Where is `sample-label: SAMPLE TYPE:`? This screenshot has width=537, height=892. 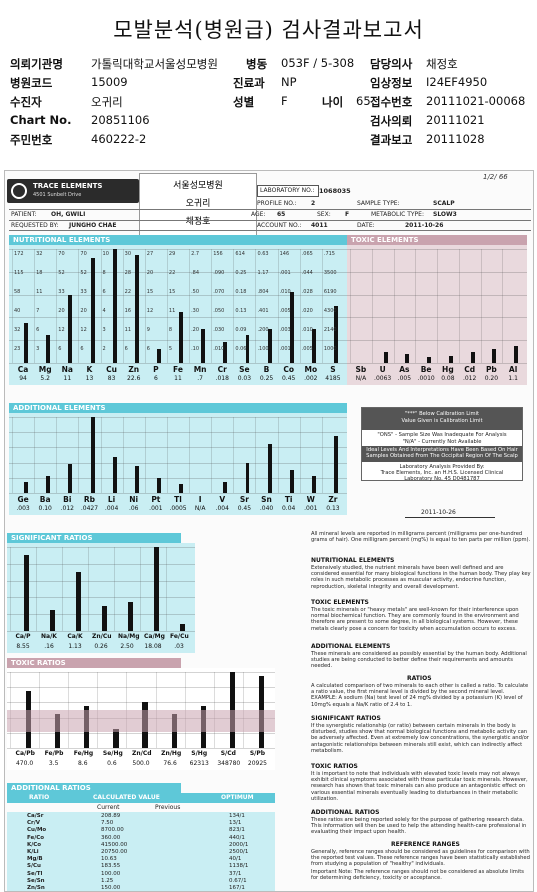 sample-label: SAMPLE TYPE: is located at coordinates (378, 203).